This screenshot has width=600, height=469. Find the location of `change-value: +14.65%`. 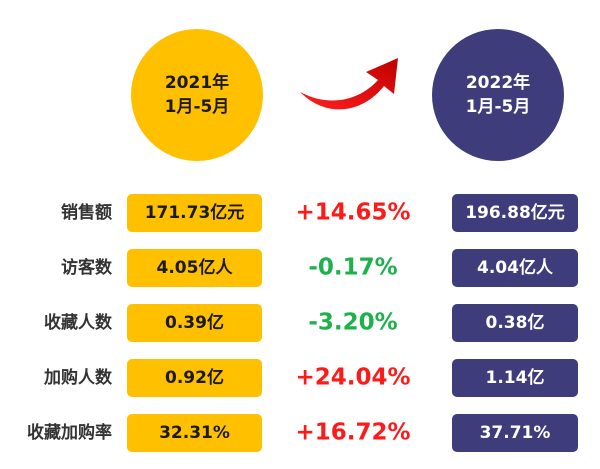

change-value: +14.65% is located at coordinates (352, 213).